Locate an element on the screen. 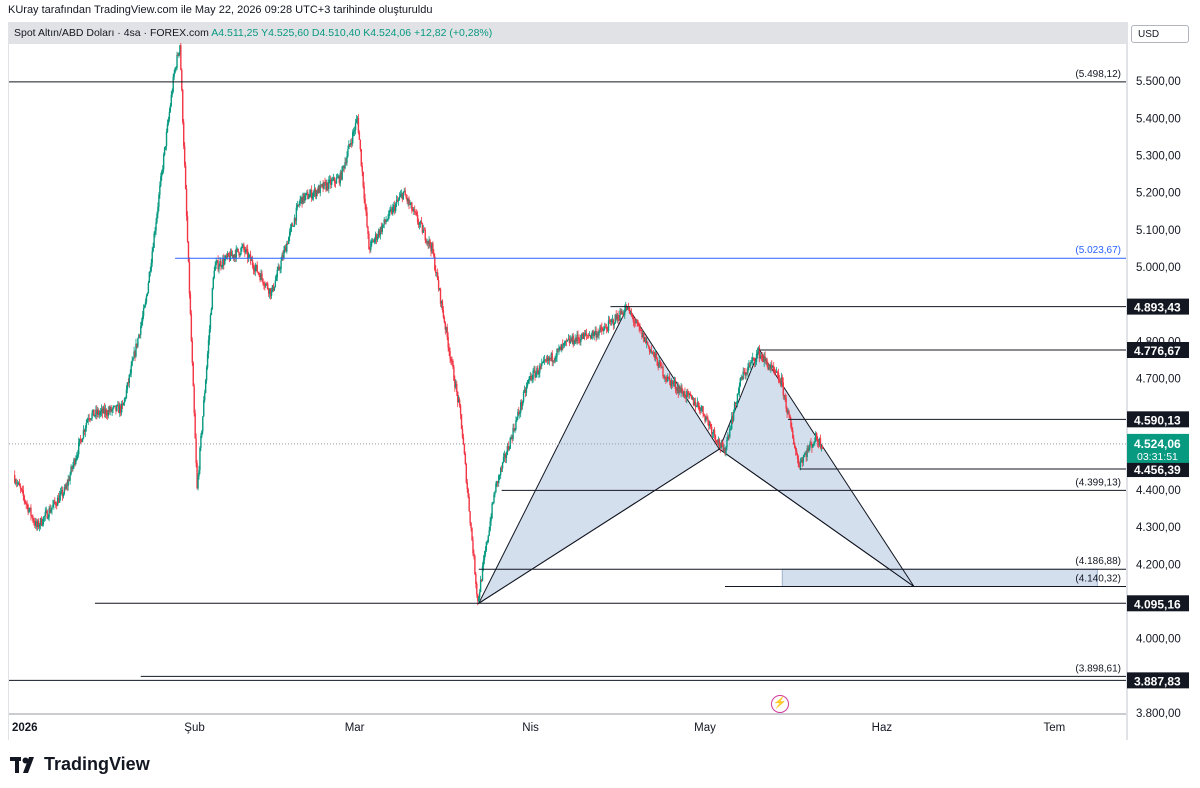 This screenshot has height=788, width=1200. x-tick-label: Haz is located at coordinates (882, 728).